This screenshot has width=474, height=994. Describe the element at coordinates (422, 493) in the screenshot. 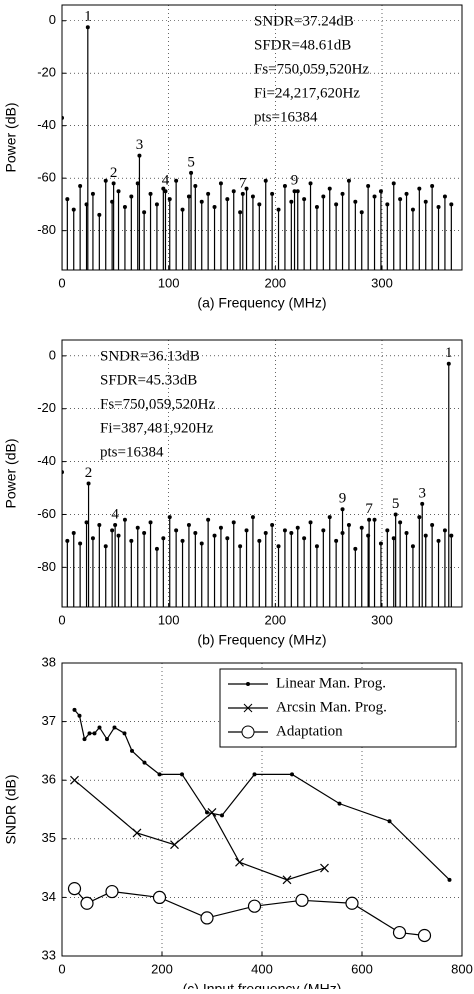

I see `harmonic-label: 3` at that location.